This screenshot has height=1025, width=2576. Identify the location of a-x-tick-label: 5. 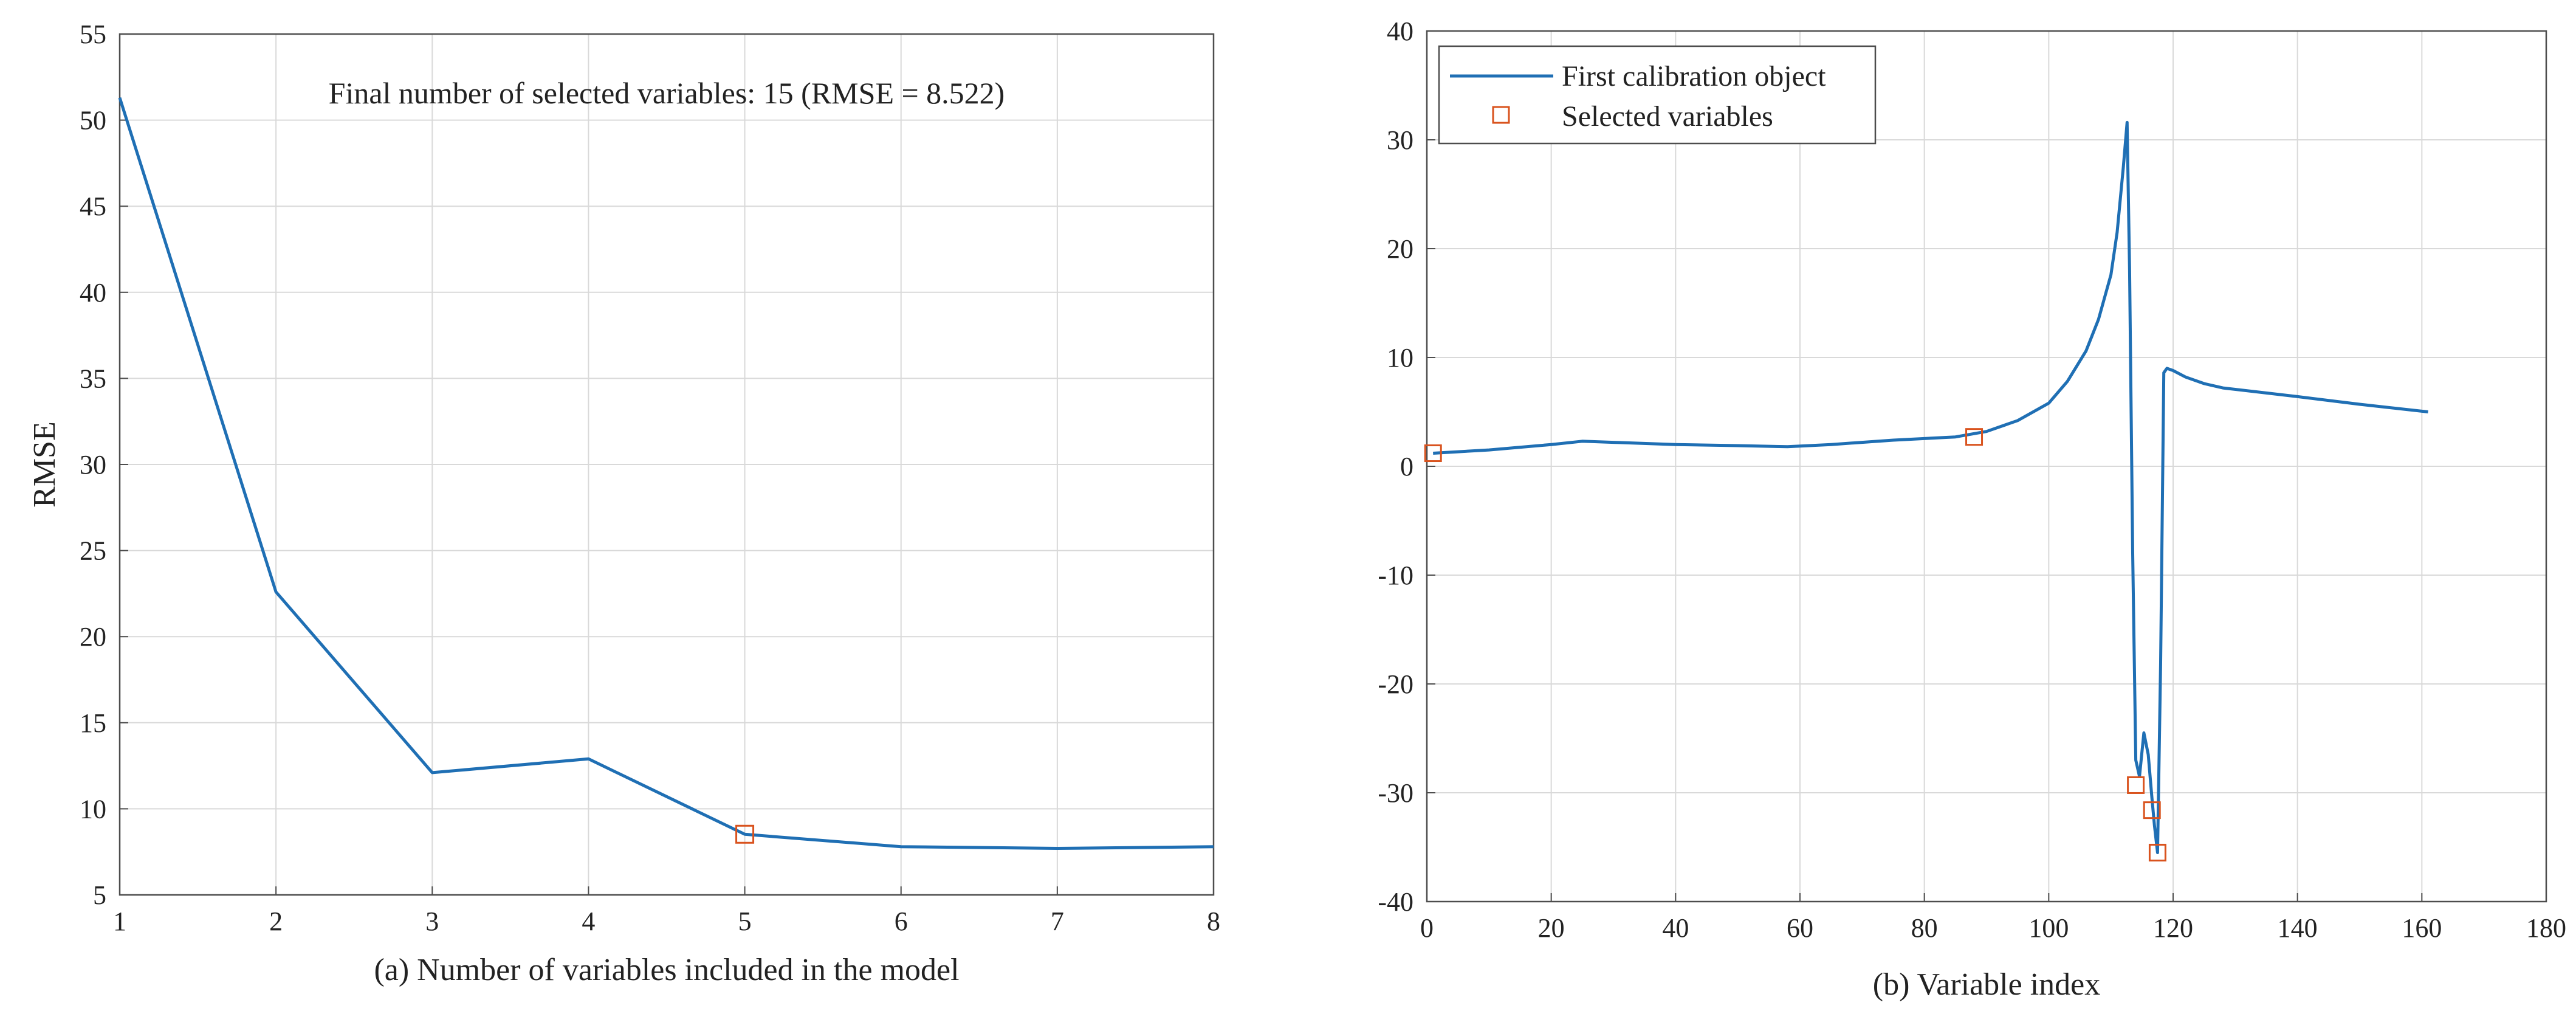
(745, 921).